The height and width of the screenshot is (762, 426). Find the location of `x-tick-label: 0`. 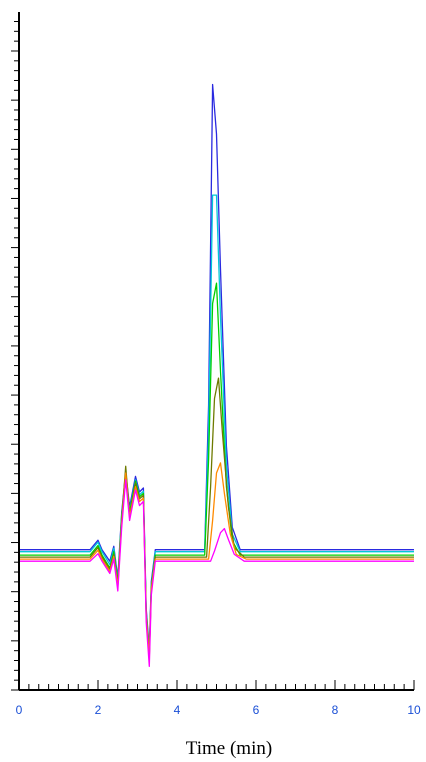

x-tick-label: 0 is located at coordinates (19, 710).